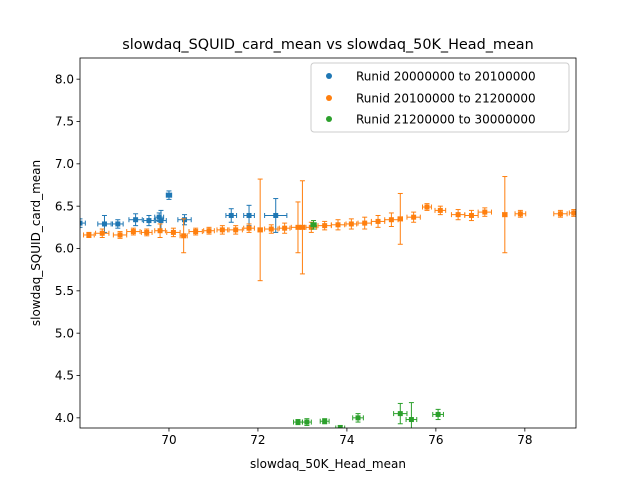 The width and height of the screenshot is (640, 480). What do you see at coordinates (435, 440) in the screenshot?
I see `x-tick-label: 76` at bounding box center [435, 440].